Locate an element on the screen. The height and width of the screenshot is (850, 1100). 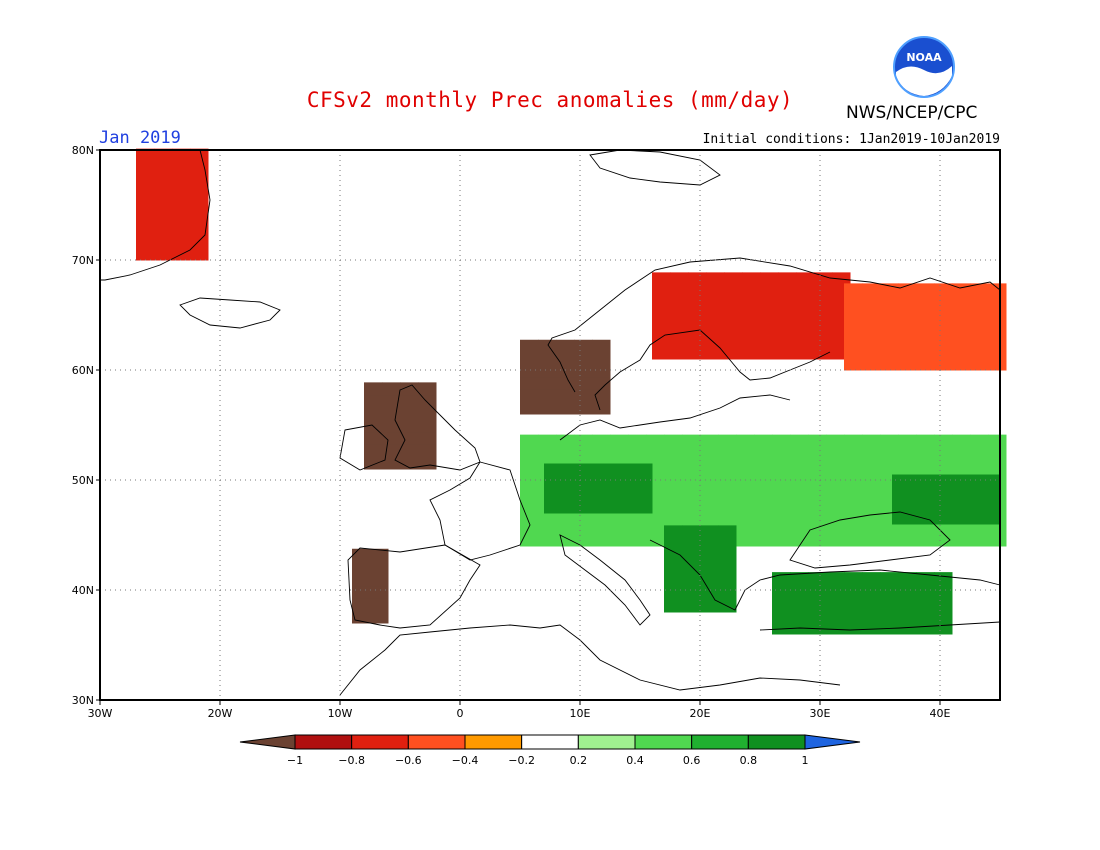
y-tick-labels: 80N 70N 60N 50N 40N 30N is located at coordinates (86, 425).